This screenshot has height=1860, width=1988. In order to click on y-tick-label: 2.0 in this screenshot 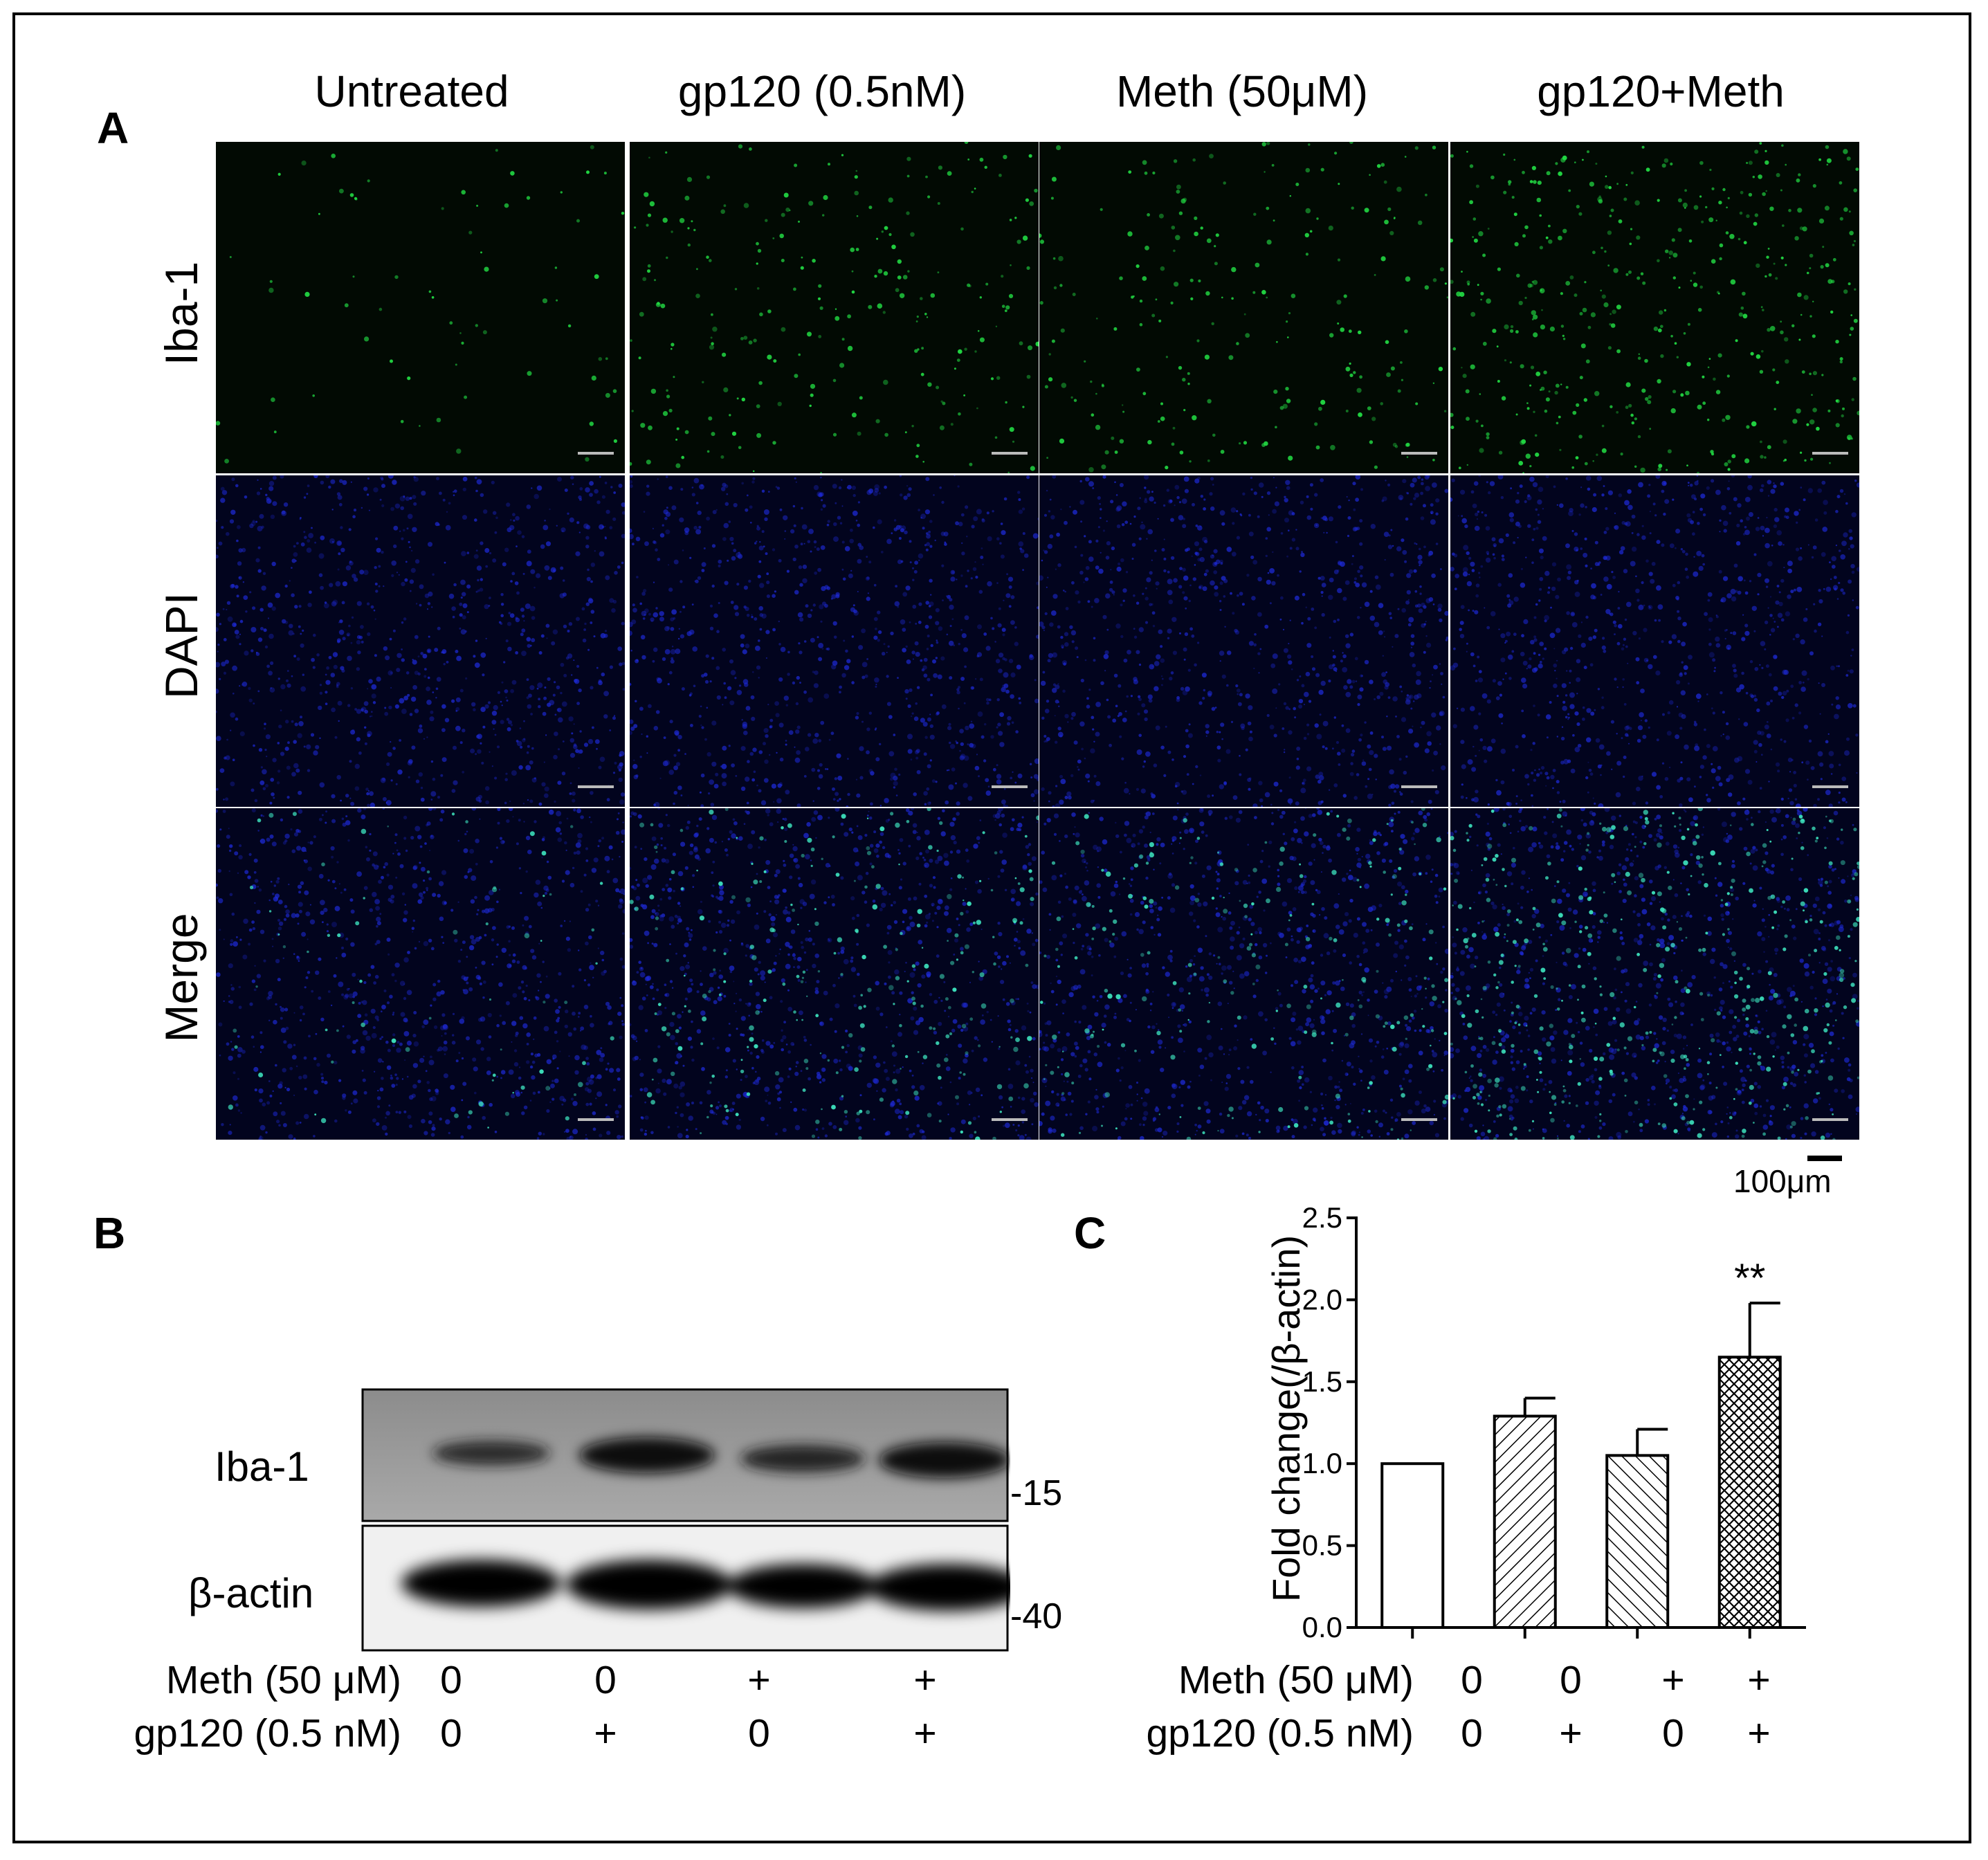, I will do `click(1322, 1299)`.